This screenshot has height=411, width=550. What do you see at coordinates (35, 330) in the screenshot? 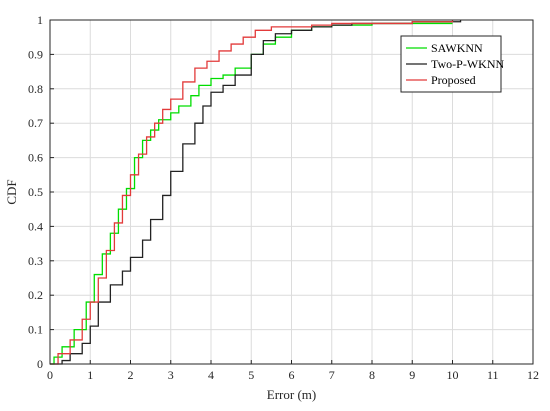
I see `y-tick-label: 0.1` at bounding box center [35, 330].